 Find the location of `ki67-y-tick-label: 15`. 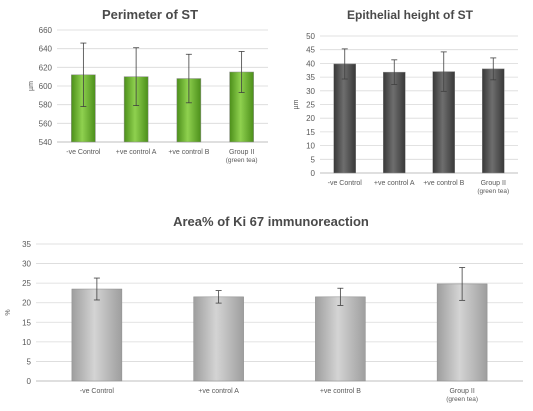

ki67-y-tick-label: 15 is located at coordinates (26, 322).